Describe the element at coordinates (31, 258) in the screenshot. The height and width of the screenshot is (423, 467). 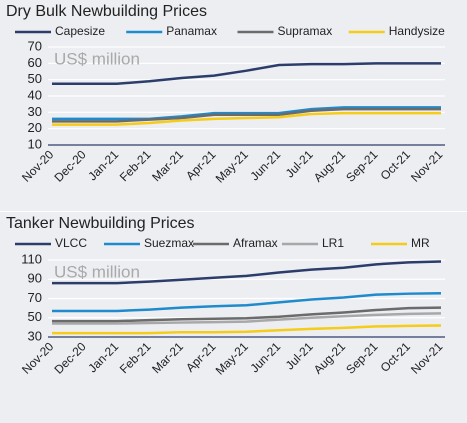
I see `y-tick-label: 110` at that location.